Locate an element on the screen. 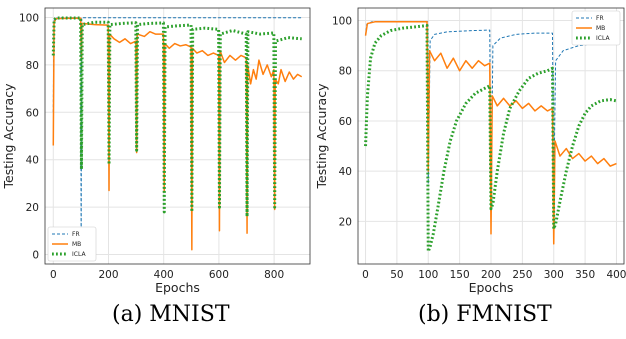  x-tick-label: 800 is located at coordinates (274, 275).